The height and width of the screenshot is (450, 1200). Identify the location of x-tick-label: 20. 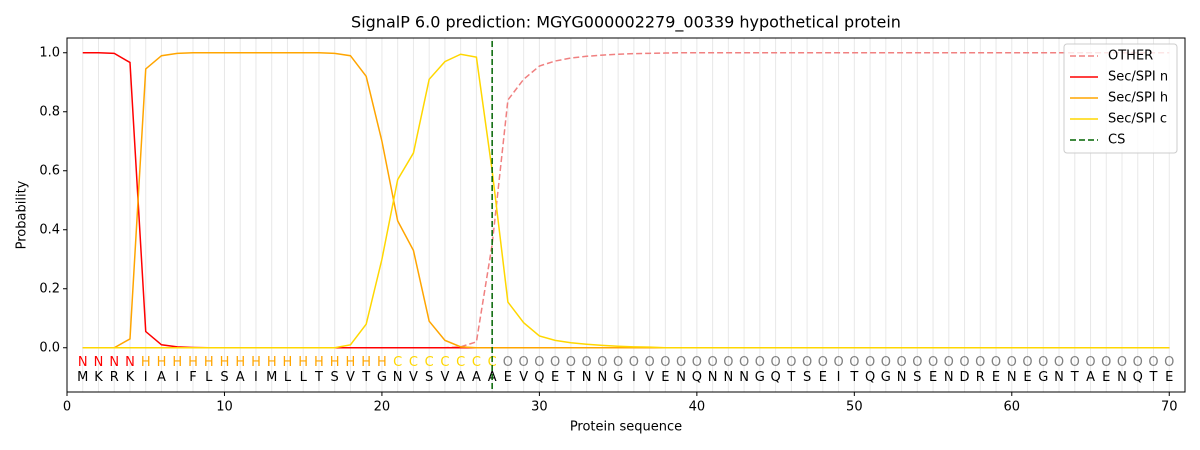
(382, 407).